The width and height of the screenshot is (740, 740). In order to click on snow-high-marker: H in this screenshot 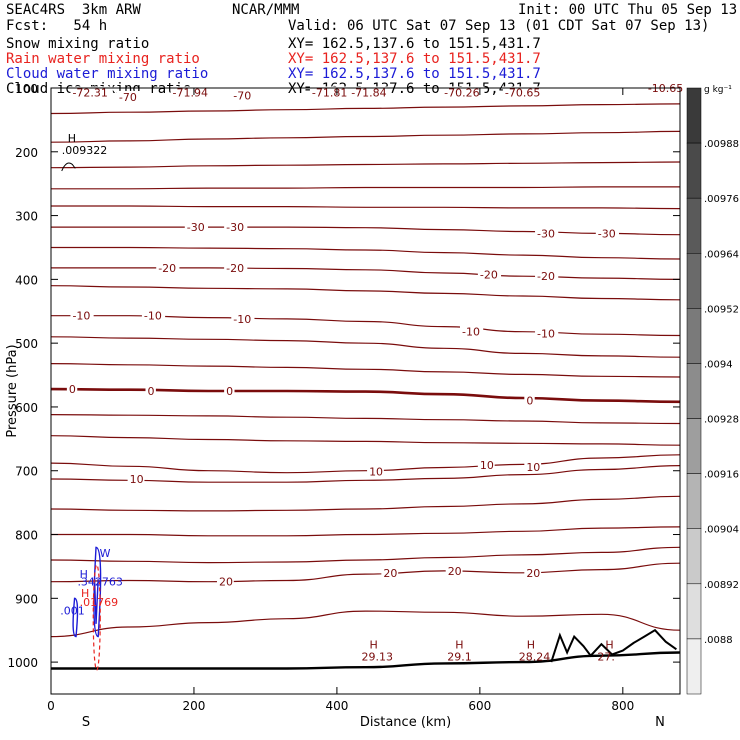, I will do `click(72, 138)`.